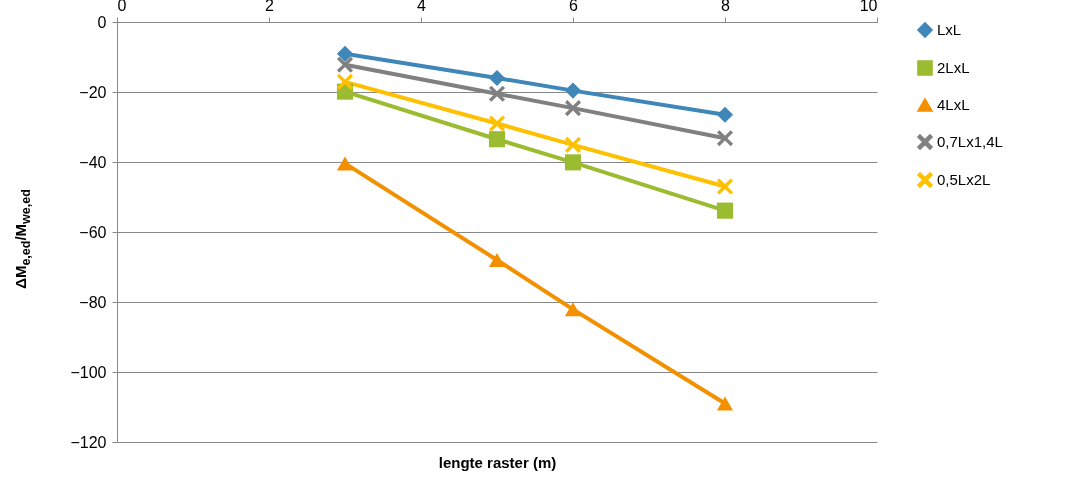  What do you see at coordinates (574, 7) in the screenshot?
I see `x-tick-label: 6` at bounding box center [574, 7].